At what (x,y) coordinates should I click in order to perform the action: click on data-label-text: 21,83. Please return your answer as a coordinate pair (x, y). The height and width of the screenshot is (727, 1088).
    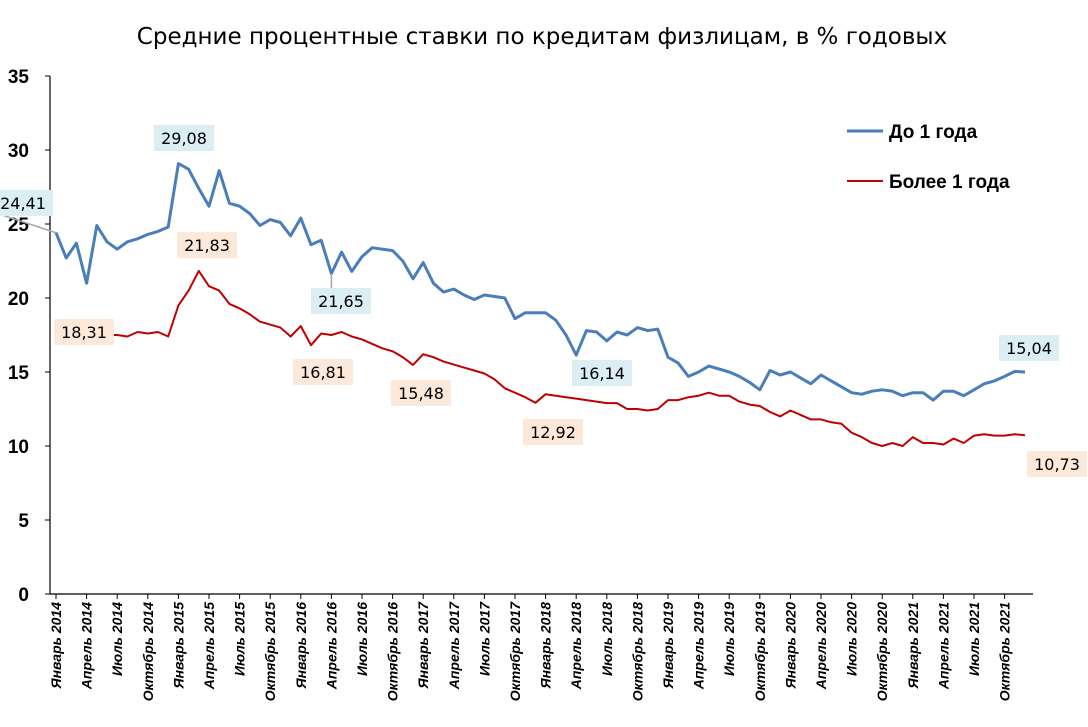
    Looking at the image, I should click on (207, 245).